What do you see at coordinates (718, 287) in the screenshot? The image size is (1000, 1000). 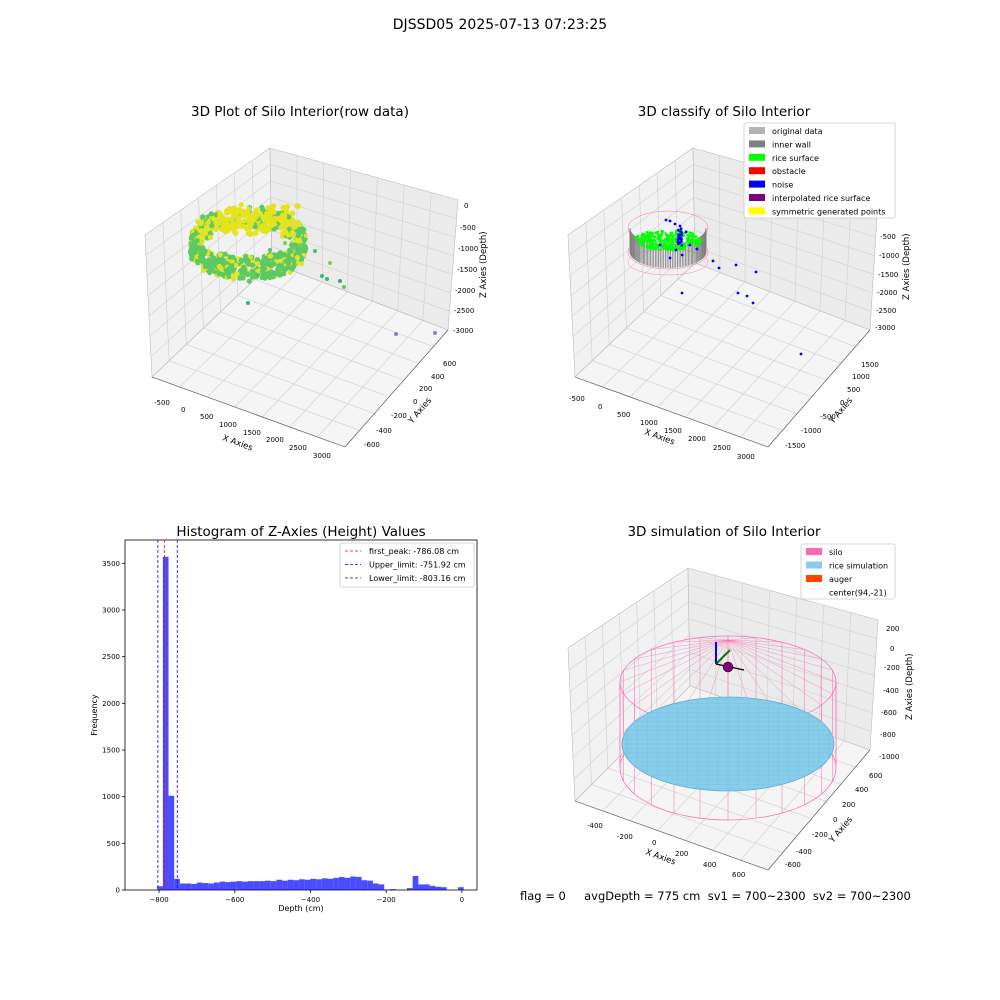 I see `classify-scatter-points` at bounding box center [718, 287].